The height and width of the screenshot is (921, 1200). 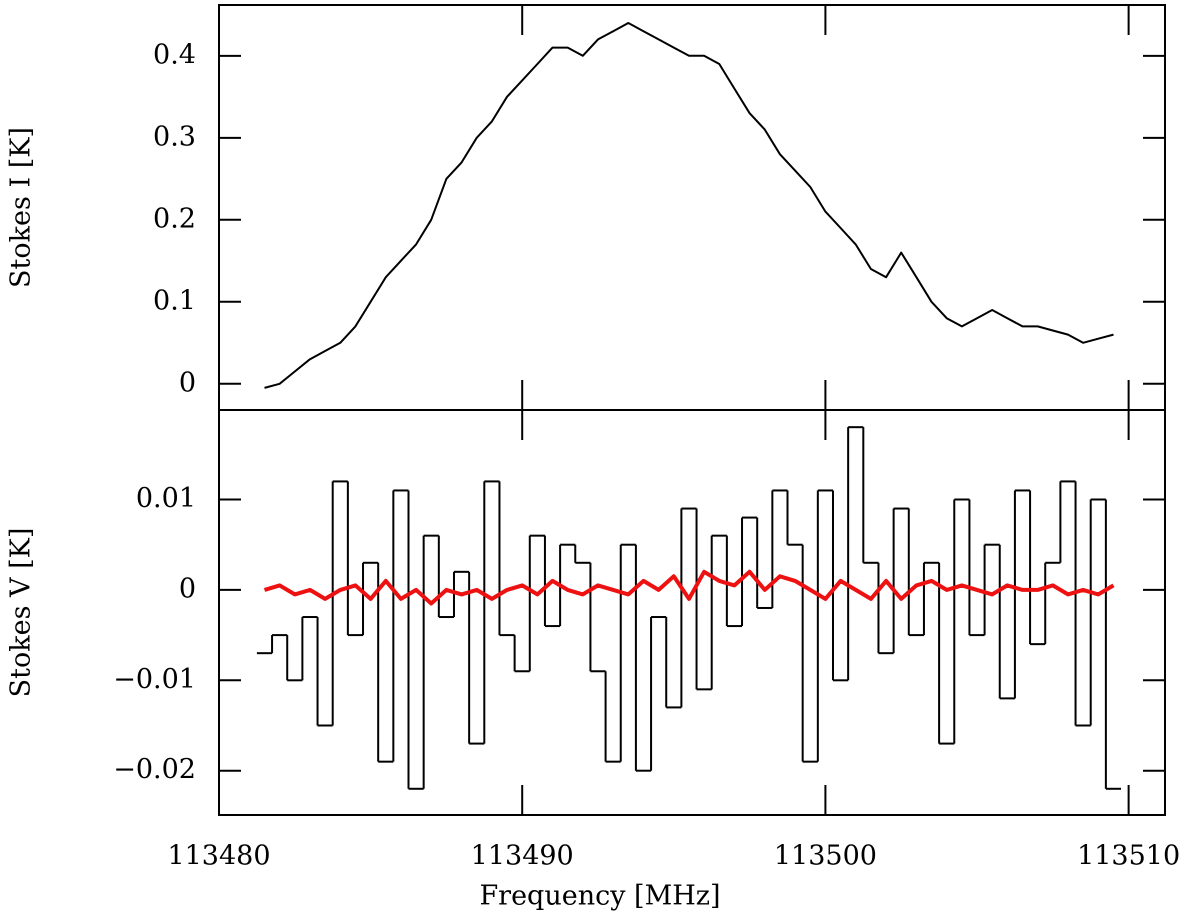 I want to click on x-tick-label: 113480, so click(x=218, y=856).